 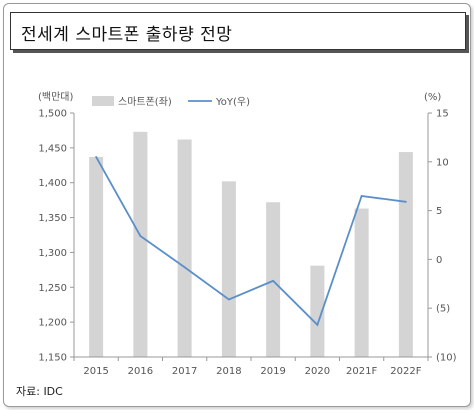 What do you see at coordinates (442, 114) in the screenshot?
I see `right-tick-label: 15` at bounding box center [442, 114].